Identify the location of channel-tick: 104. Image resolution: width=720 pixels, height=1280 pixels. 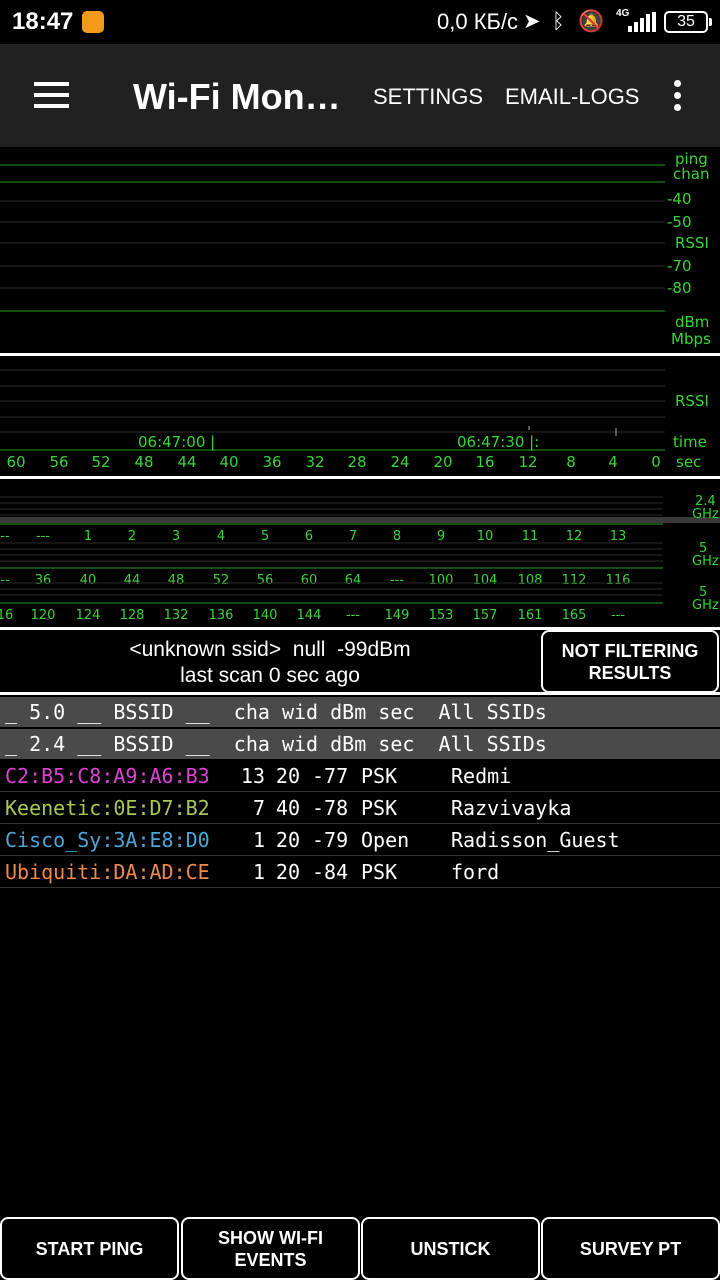
(485, 580).